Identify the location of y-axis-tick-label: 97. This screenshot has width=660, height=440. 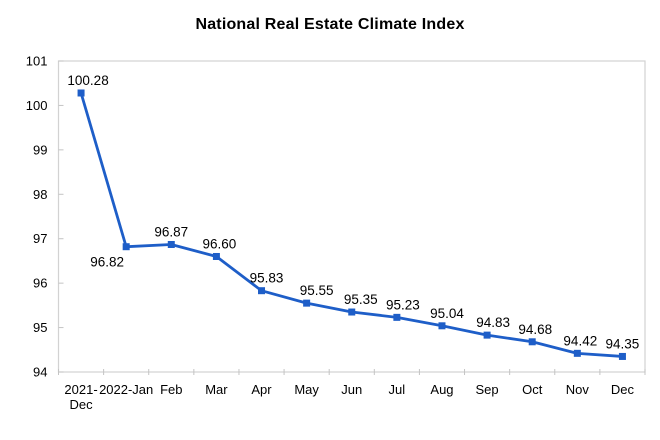
(40, 238).